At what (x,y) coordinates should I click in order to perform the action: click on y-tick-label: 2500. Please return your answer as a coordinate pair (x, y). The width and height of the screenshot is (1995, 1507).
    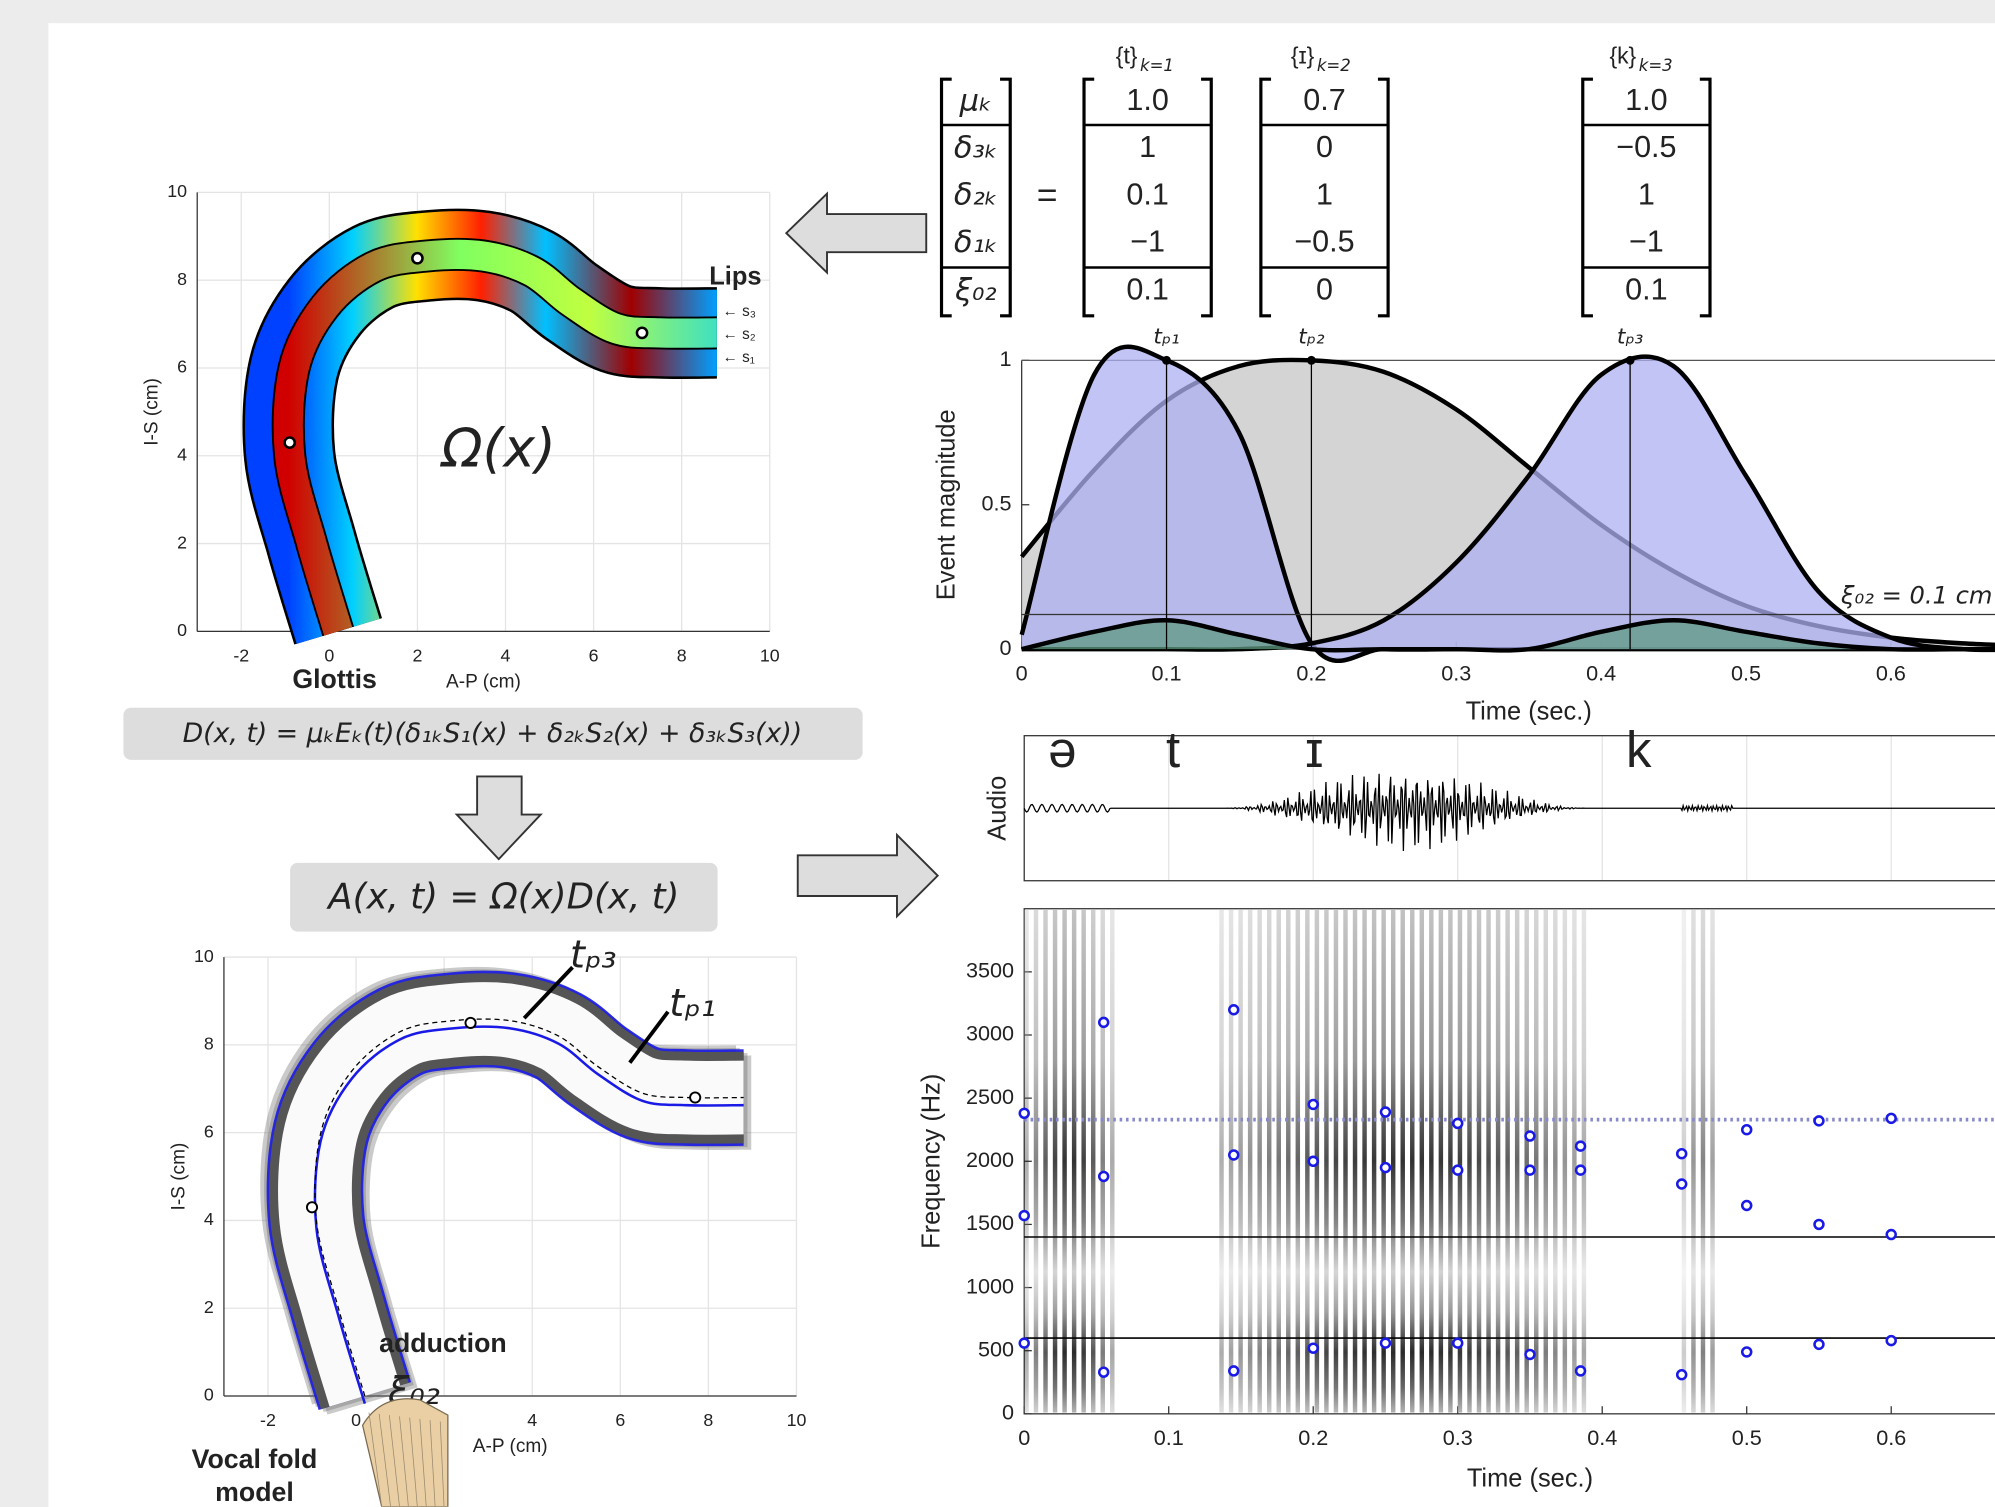
    Looking at the image, I should click on (990, 1096).